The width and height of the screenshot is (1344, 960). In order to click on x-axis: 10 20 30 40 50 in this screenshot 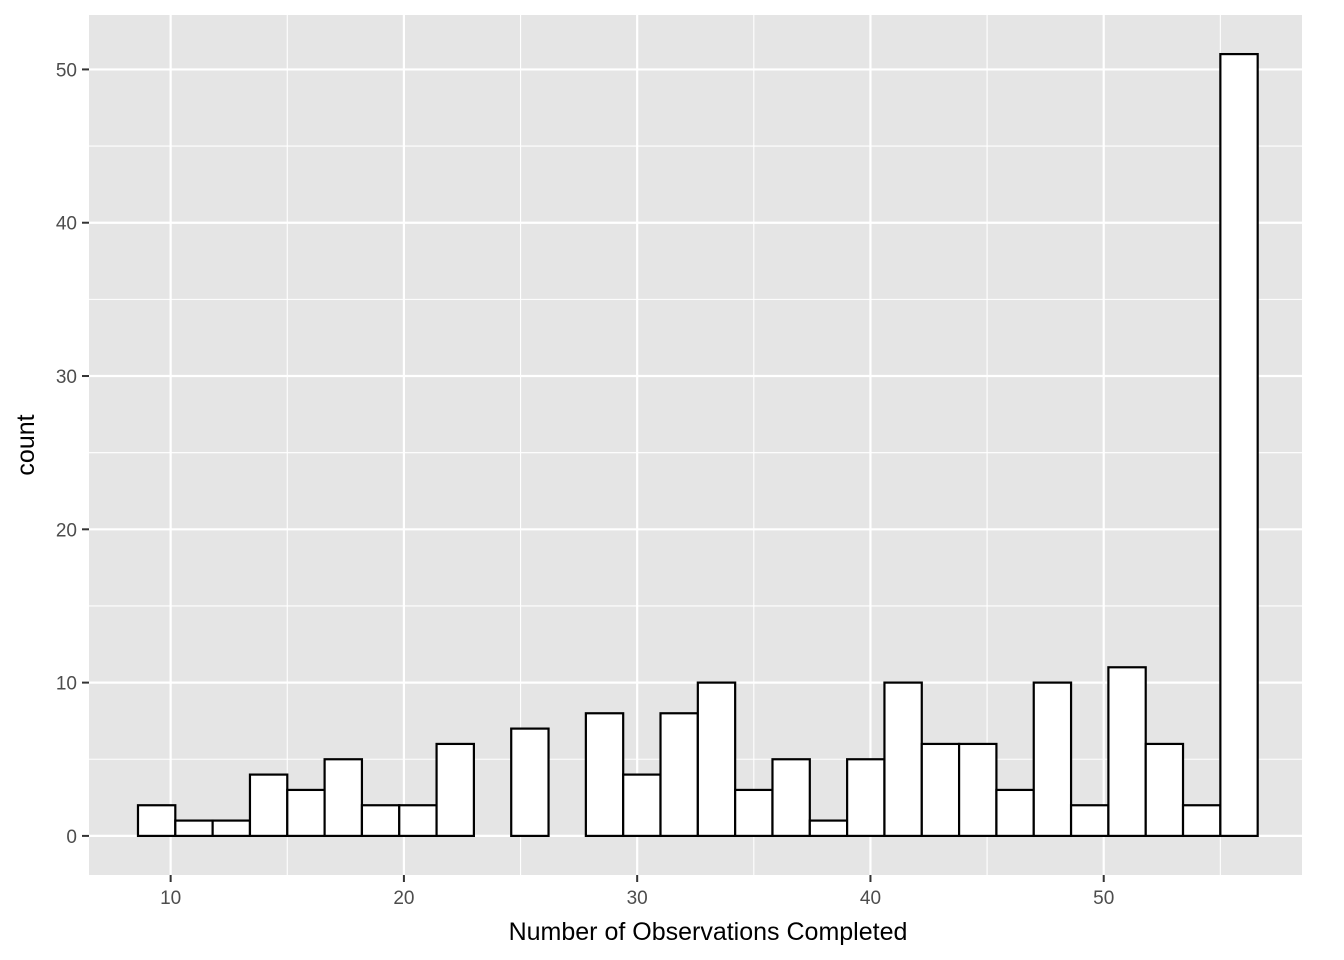, I will do `click(637, 892)`.